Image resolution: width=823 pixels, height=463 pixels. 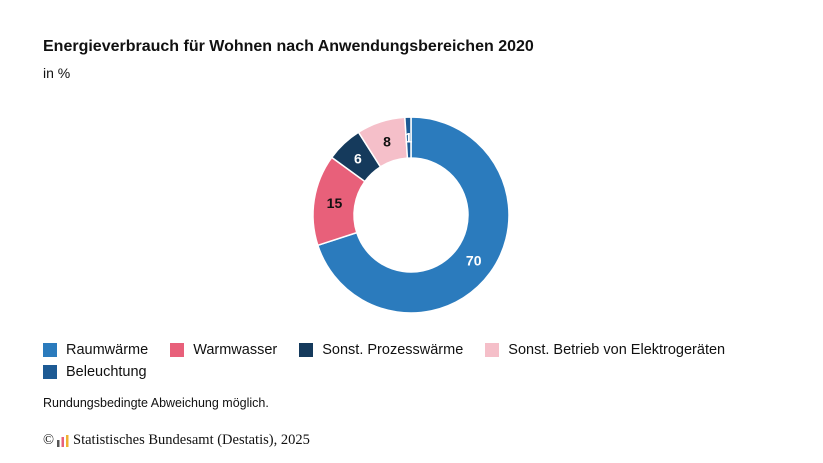 I want to click on legend-item: Raumwärme, so click(x=95, y=349).